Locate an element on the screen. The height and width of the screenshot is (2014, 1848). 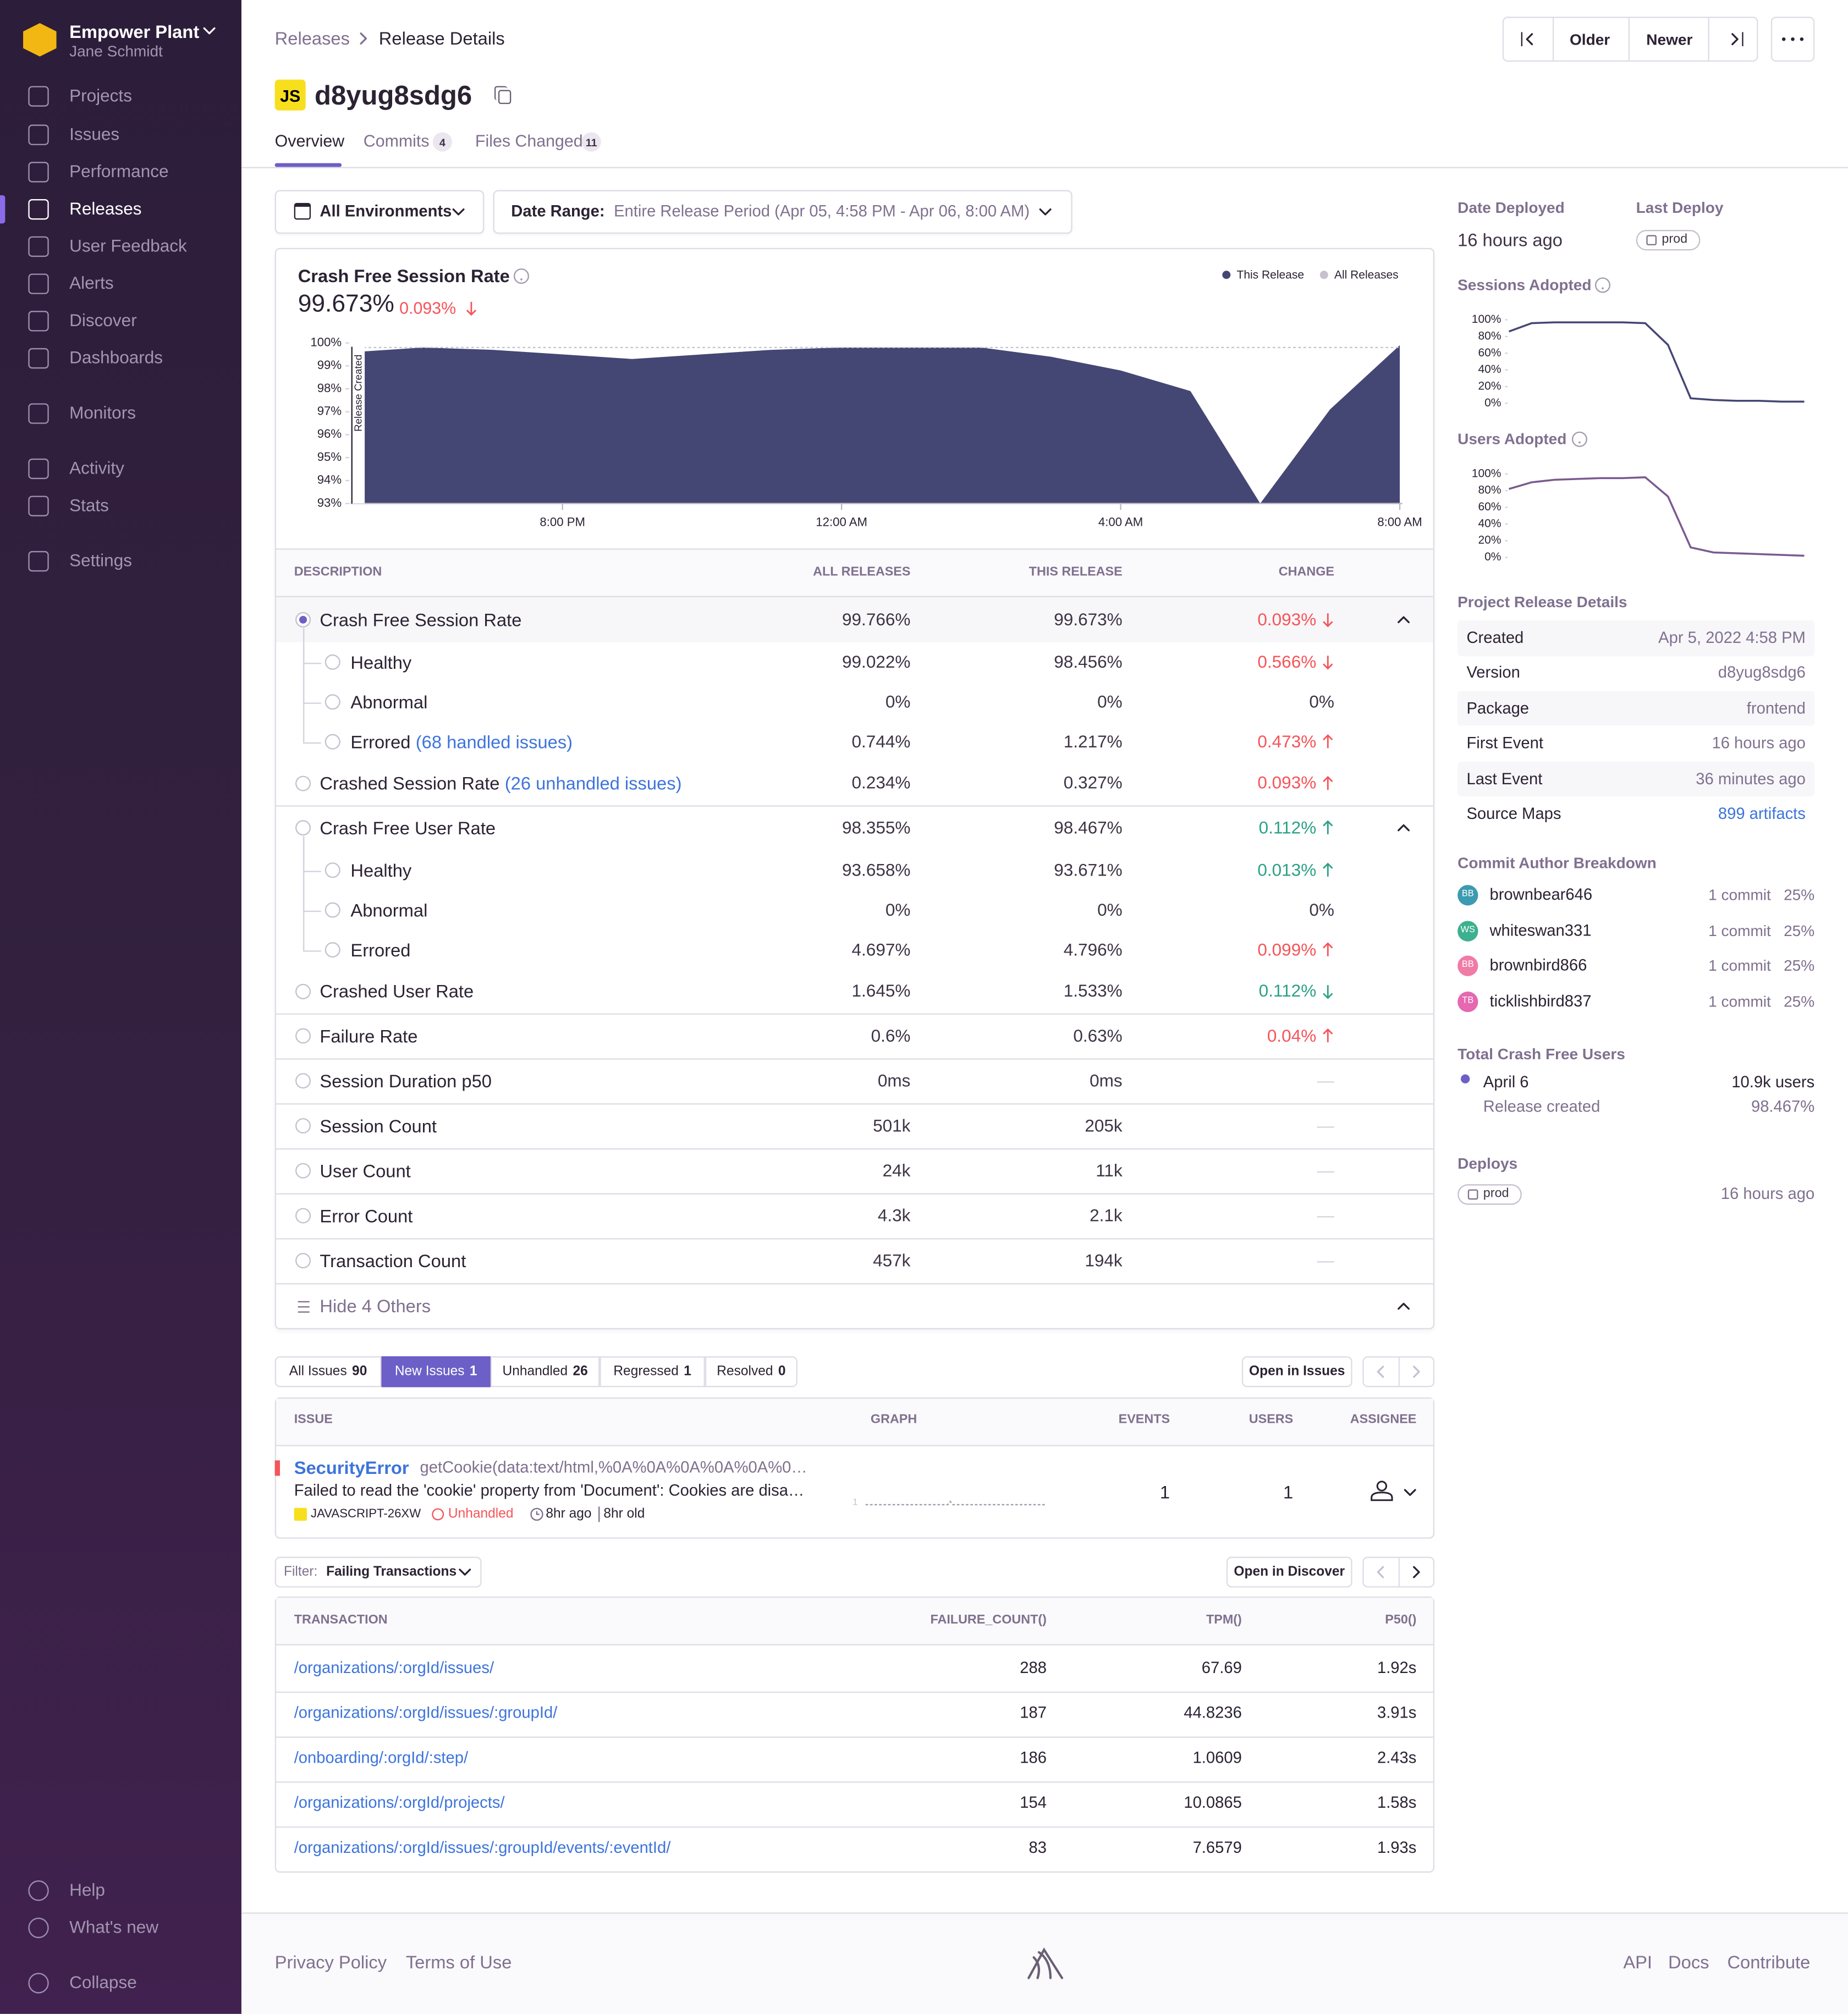
author-name: brownbear646 is located at coordinates (1541, 894).